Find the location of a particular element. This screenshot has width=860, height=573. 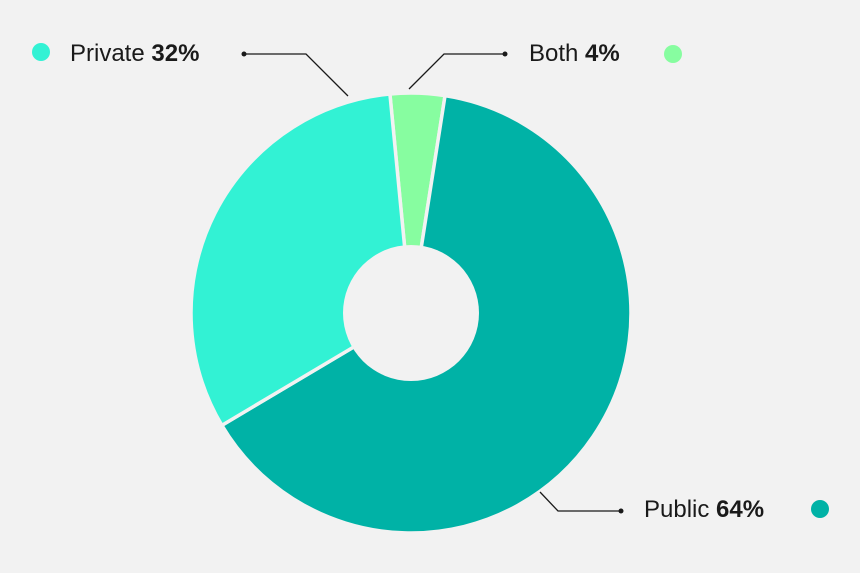

donut-hole is located at coordinates (411, 313).